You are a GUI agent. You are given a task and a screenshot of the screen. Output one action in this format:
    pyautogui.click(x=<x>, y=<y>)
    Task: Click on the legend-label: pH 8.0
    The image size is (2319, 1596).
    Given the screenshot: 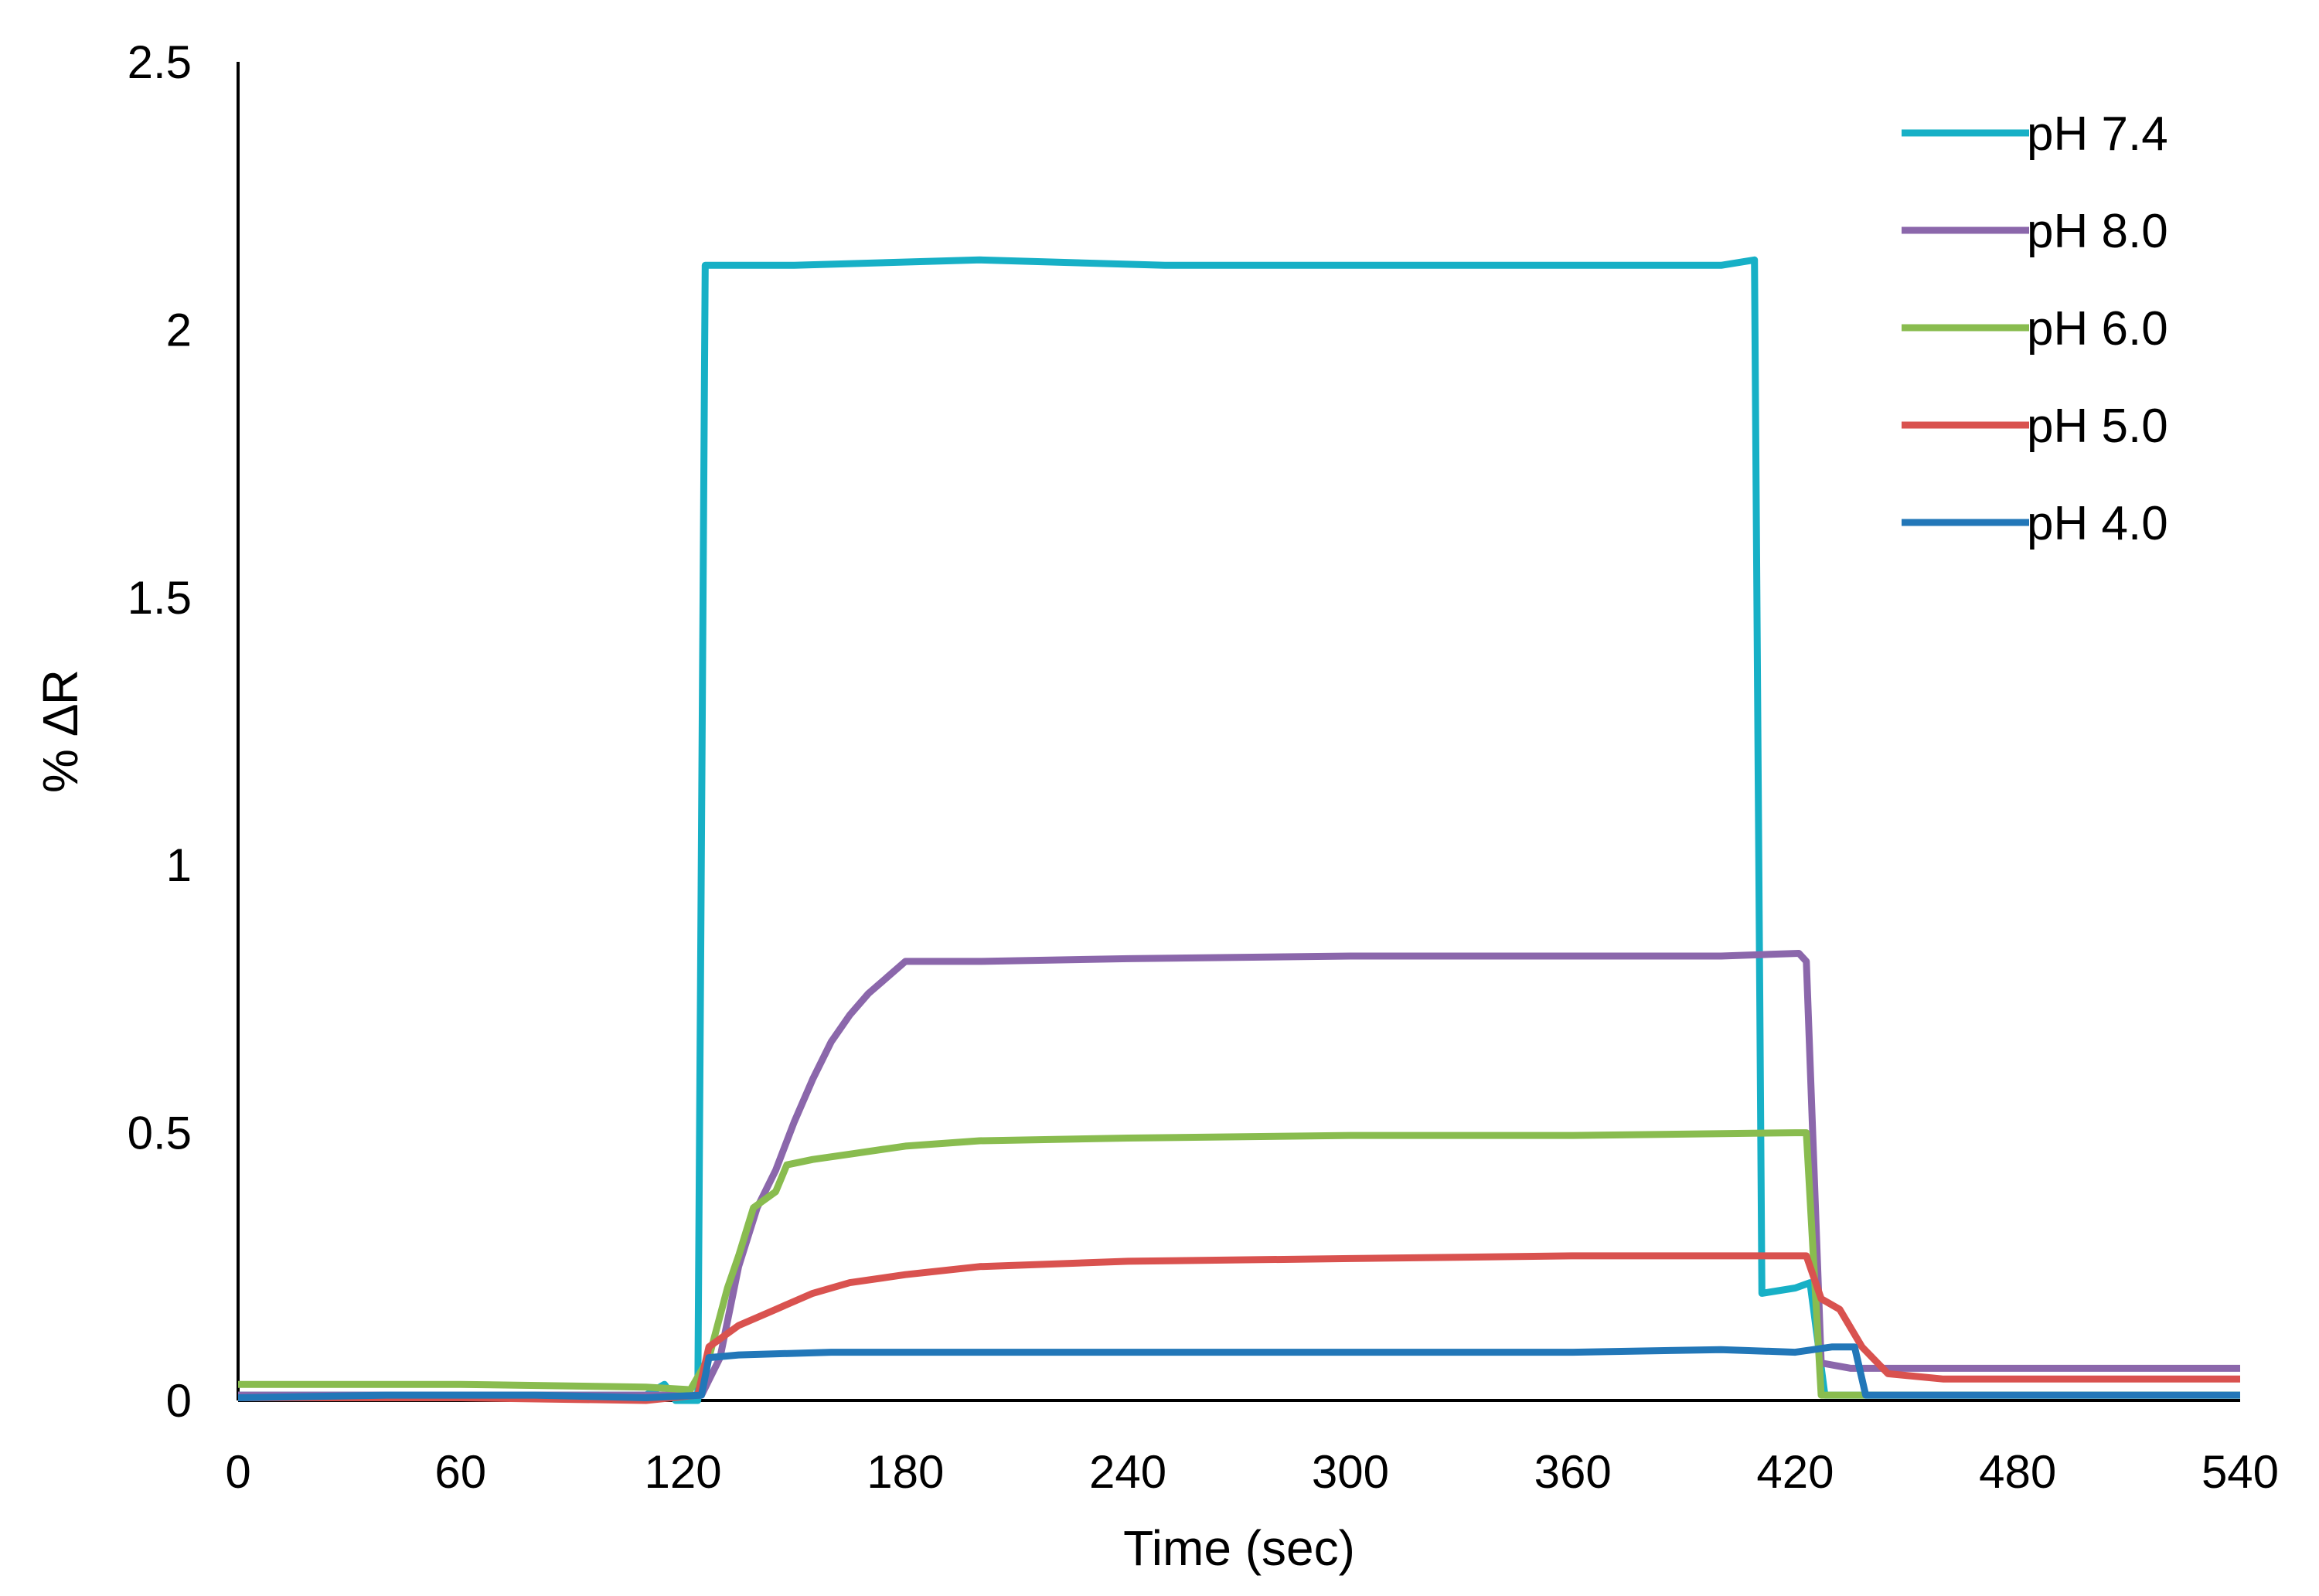 What is the action you would take?
    pyautogui.click(x=2097, y=231)
    